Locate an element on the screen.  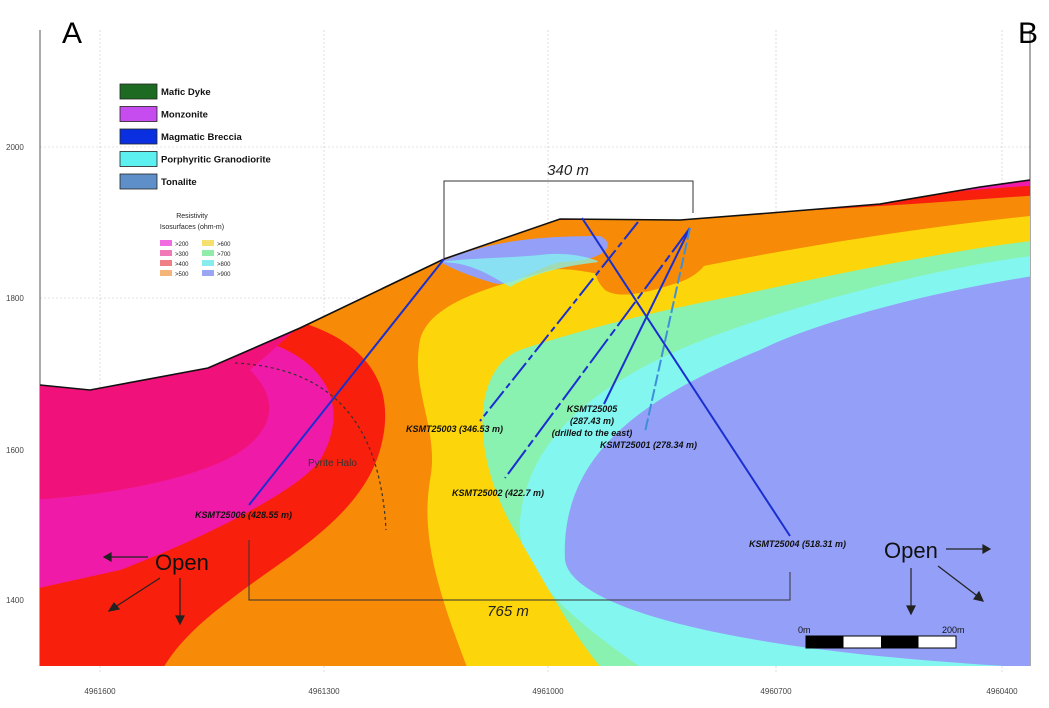
resistivity-label: >500 is located at coordinates (182, 275).